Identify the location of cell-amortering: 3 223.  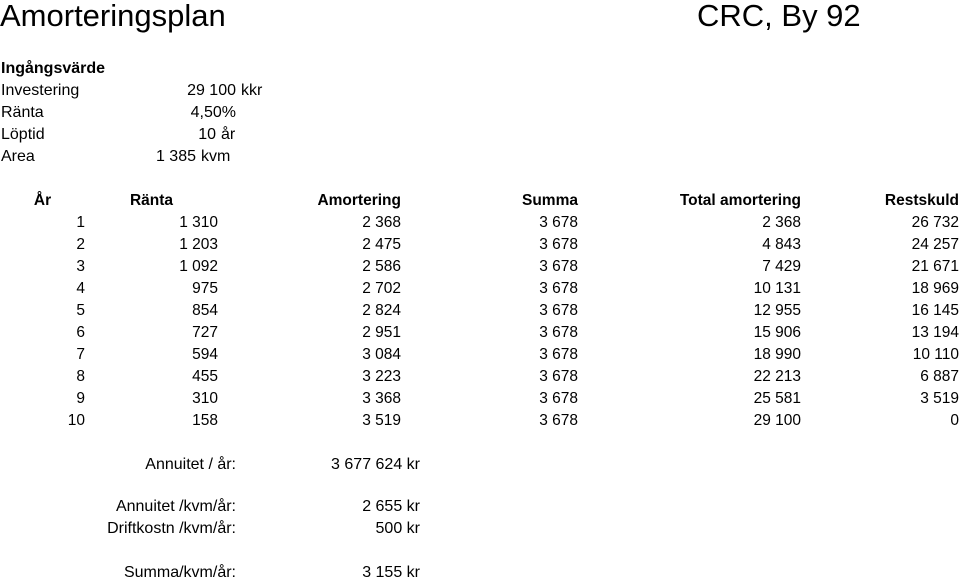
(381, 376).